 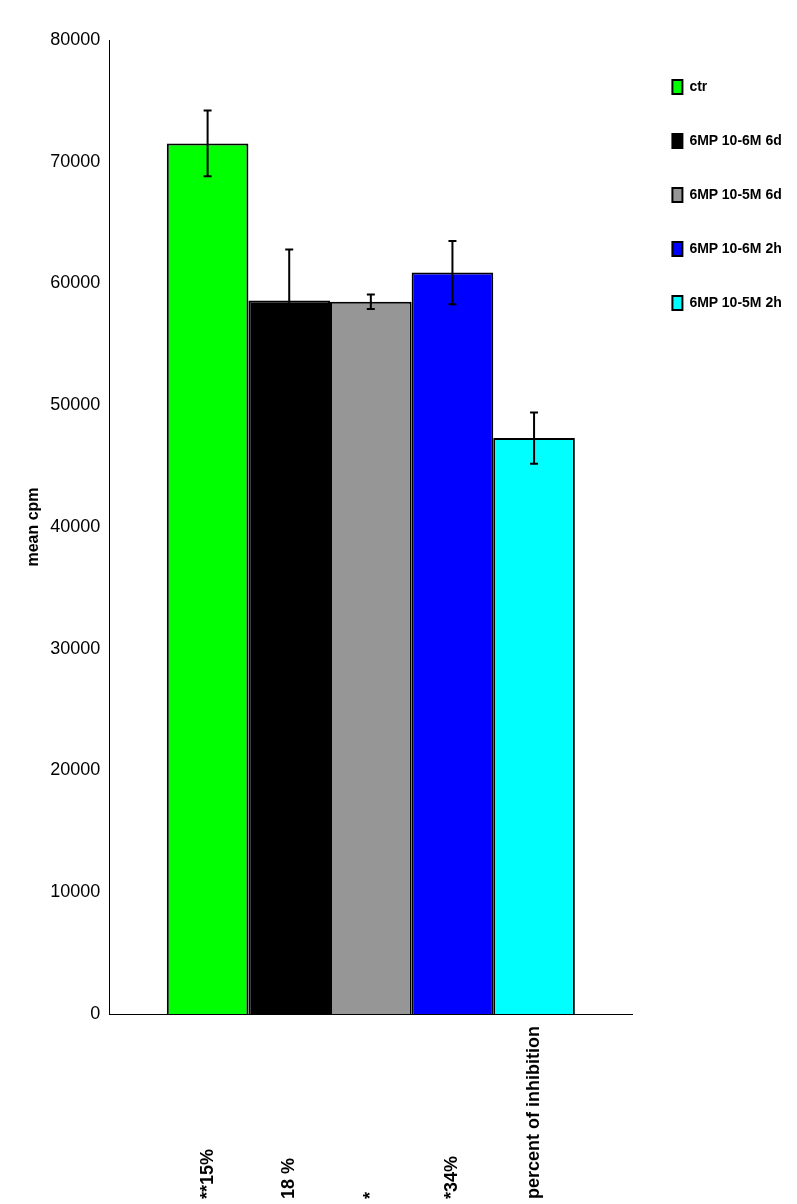 I want to click on y-tick-label: 0, so click(x=95, y=1012).